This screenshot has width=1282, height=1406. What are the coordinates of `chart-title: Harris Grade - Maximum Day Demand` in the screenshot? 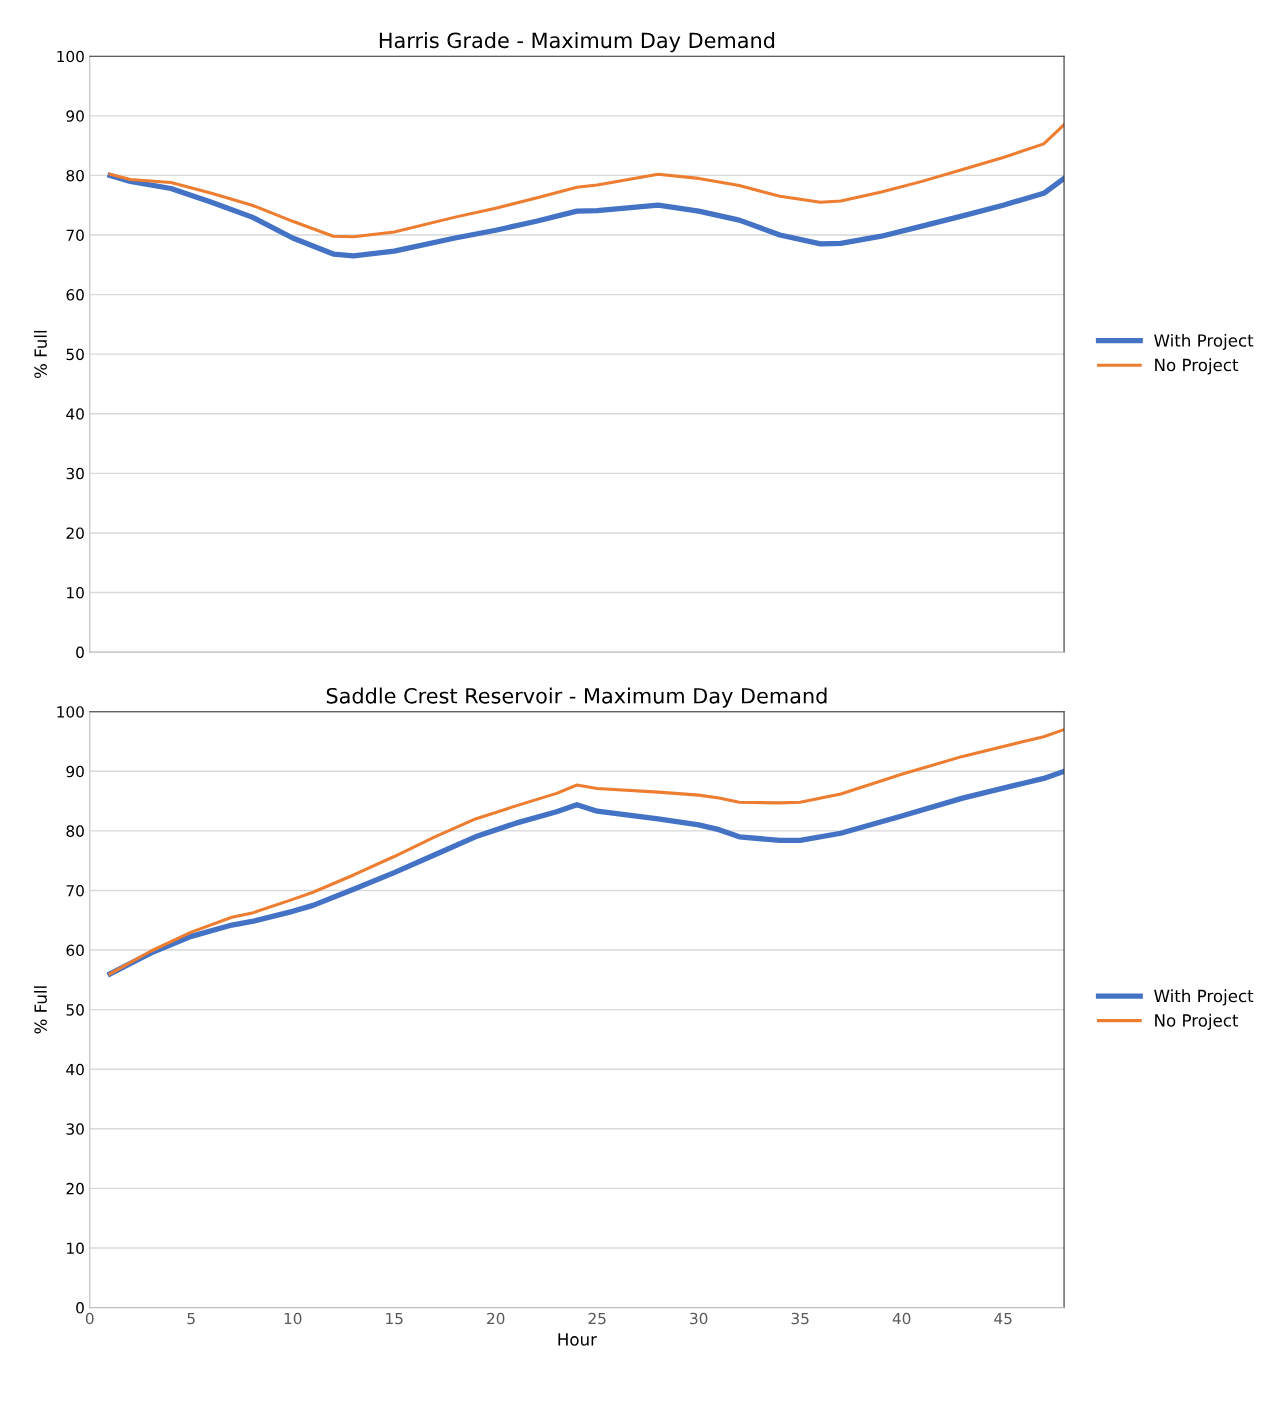 It's located at (577, 42).